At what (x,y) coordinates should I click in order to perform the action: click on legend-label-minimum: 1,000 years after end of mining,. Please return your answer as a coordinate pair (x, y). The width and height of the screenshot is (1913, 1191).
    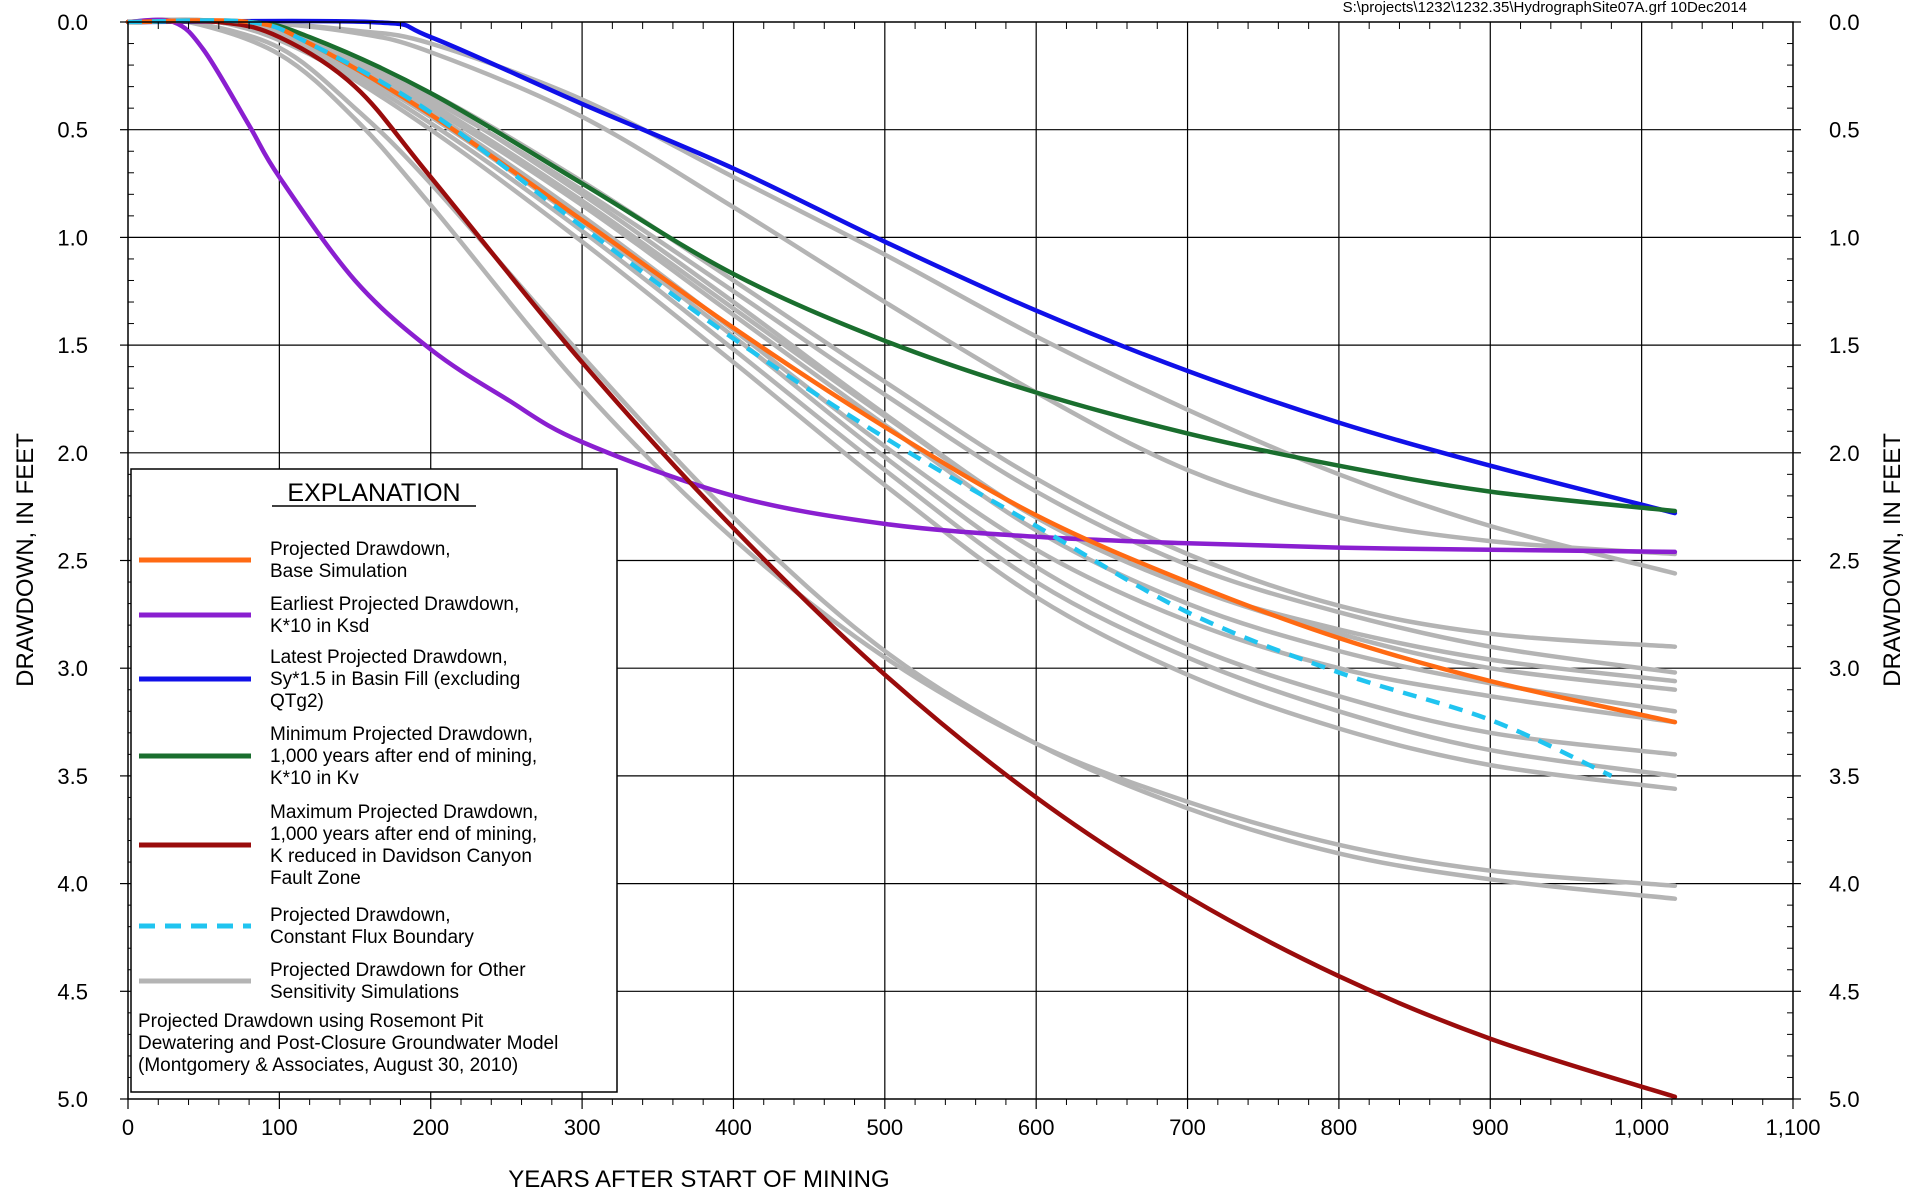
    Looking at the image, I should click on (403, 756).